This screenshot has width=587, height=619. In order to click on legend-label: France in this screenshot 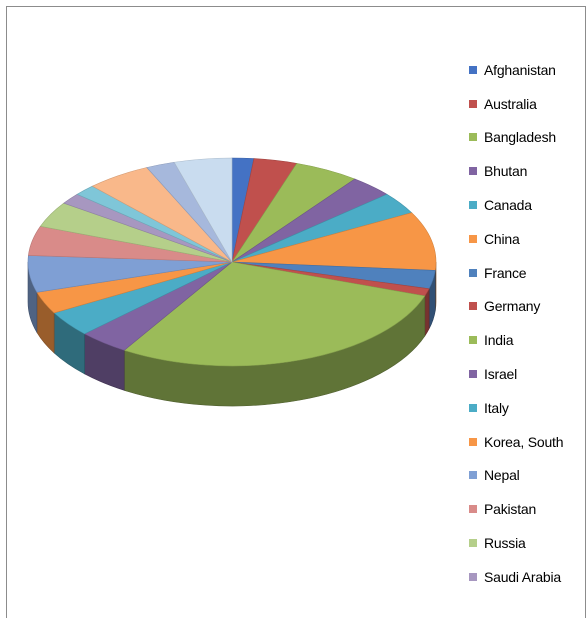, I will do `click(505, 272)`.